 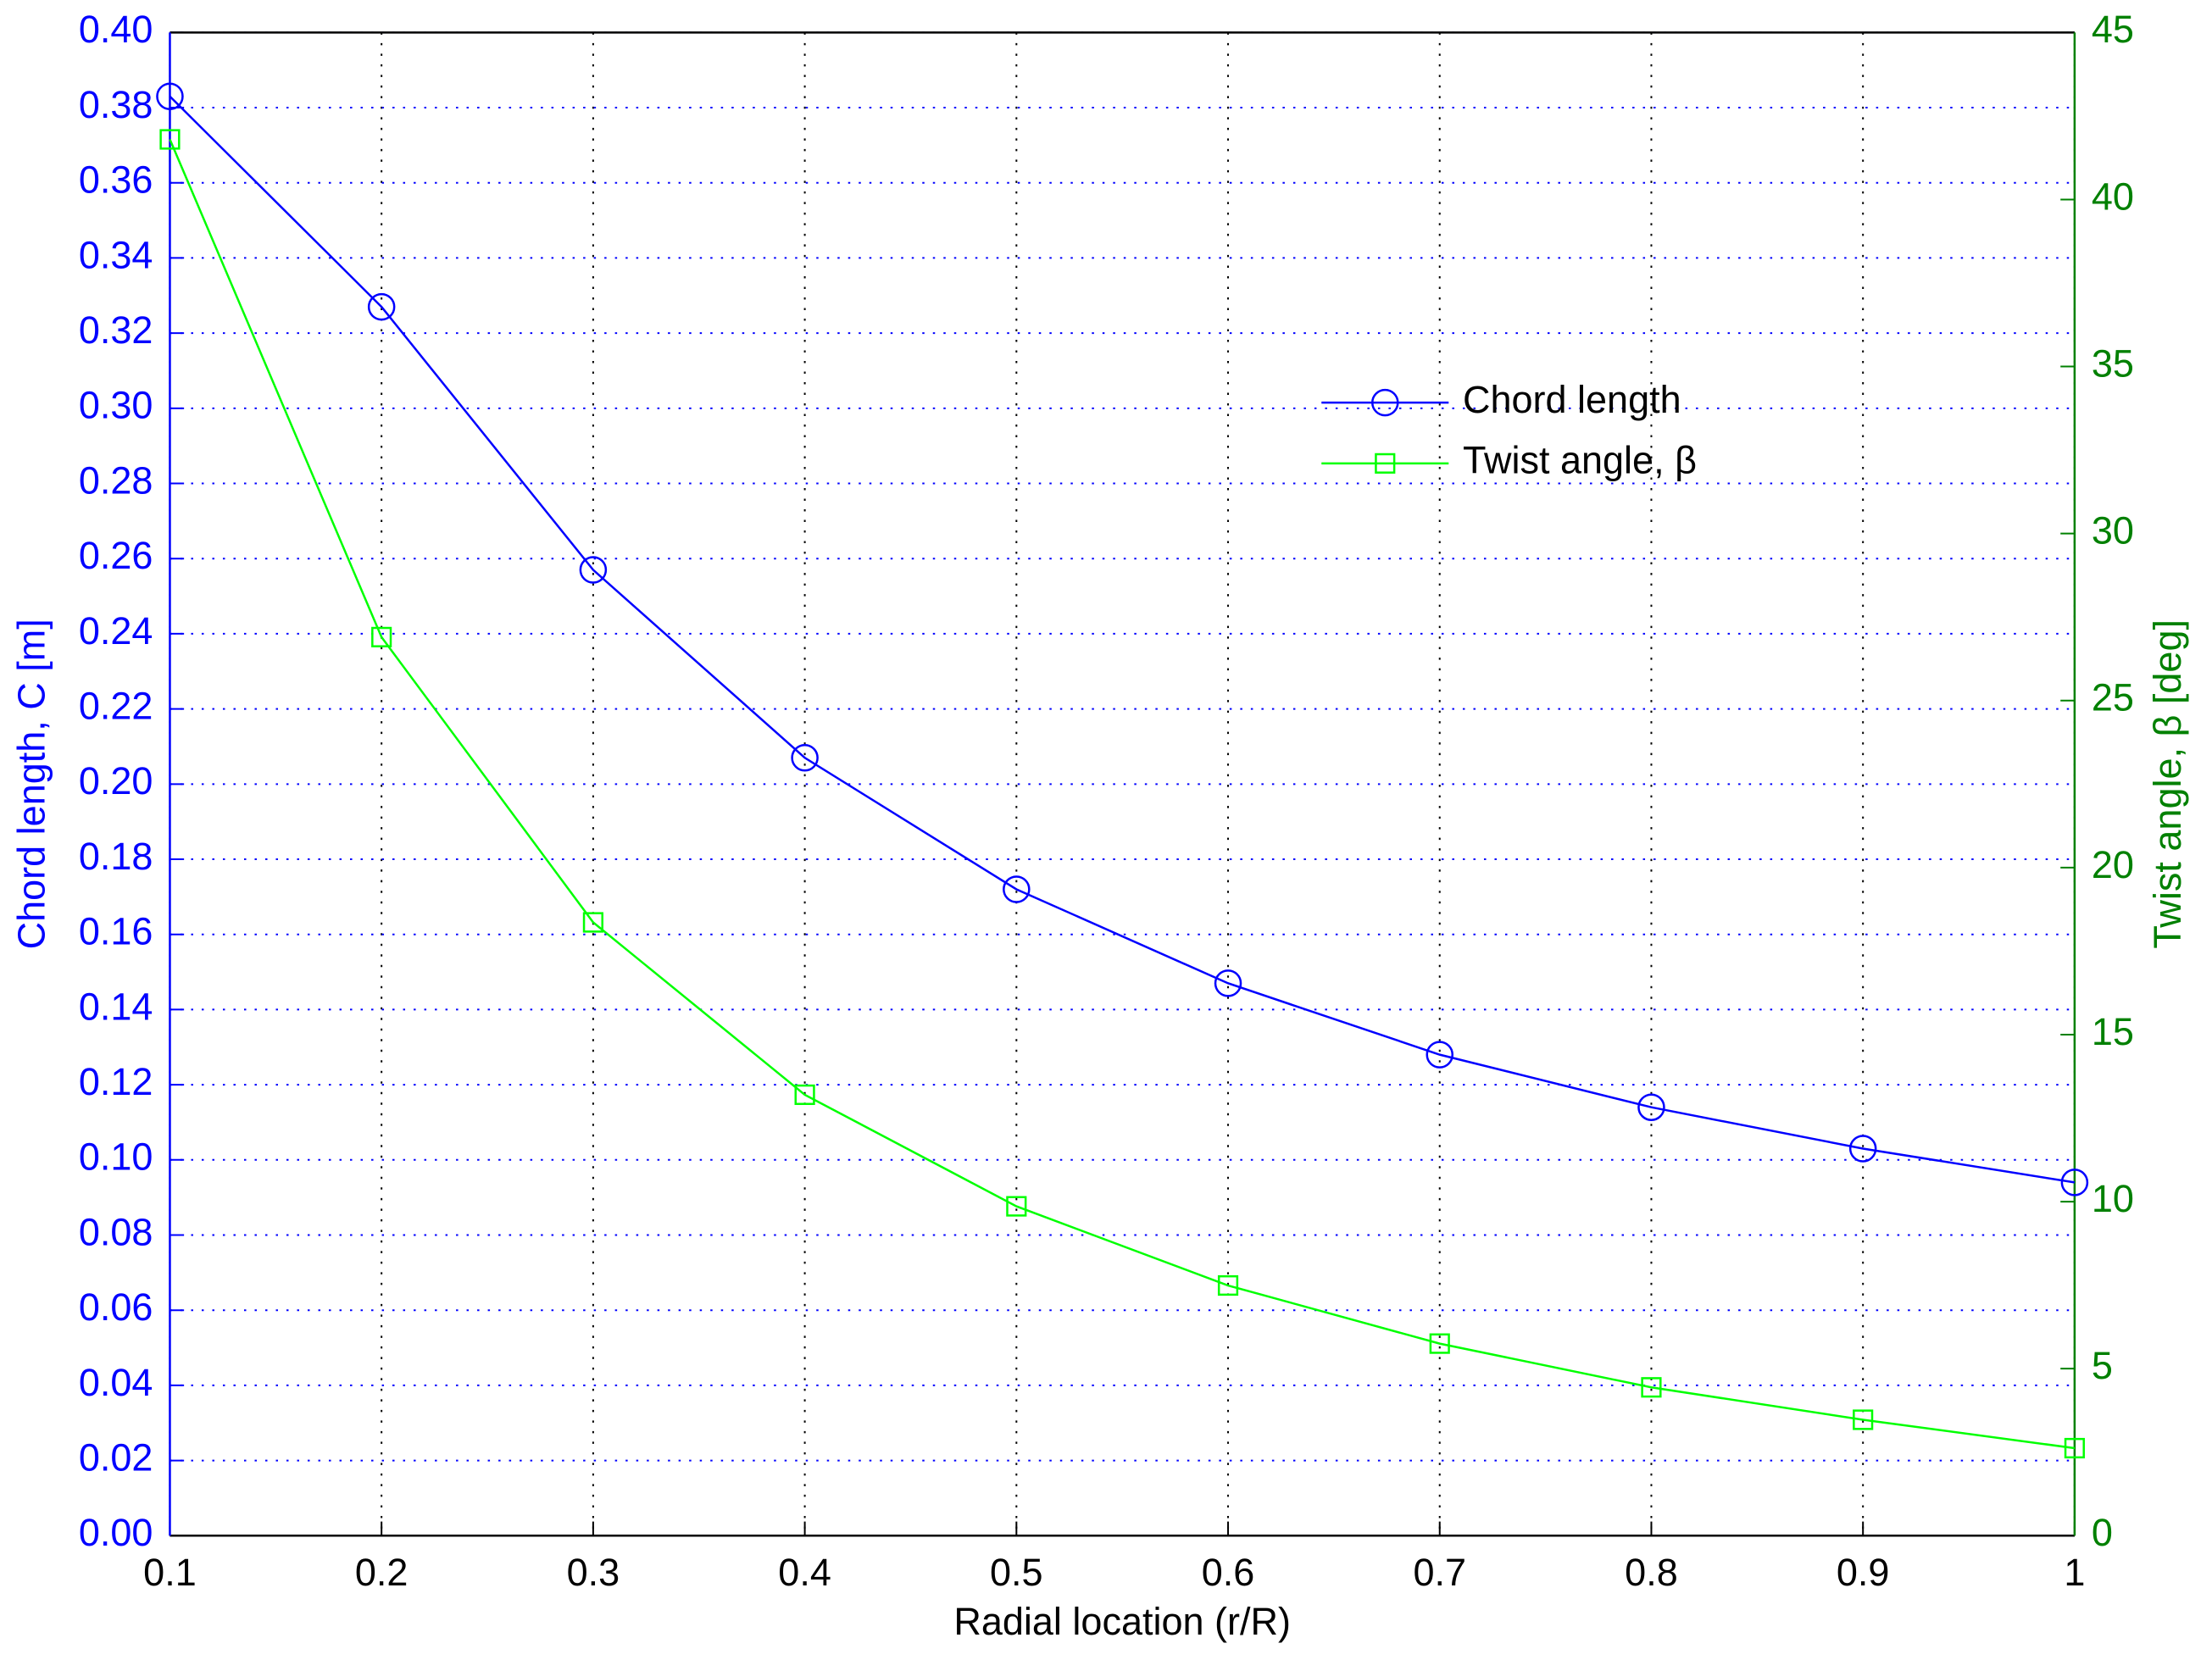 I want to click on x-tick-label: 1, so click(x=2074, y=1572).